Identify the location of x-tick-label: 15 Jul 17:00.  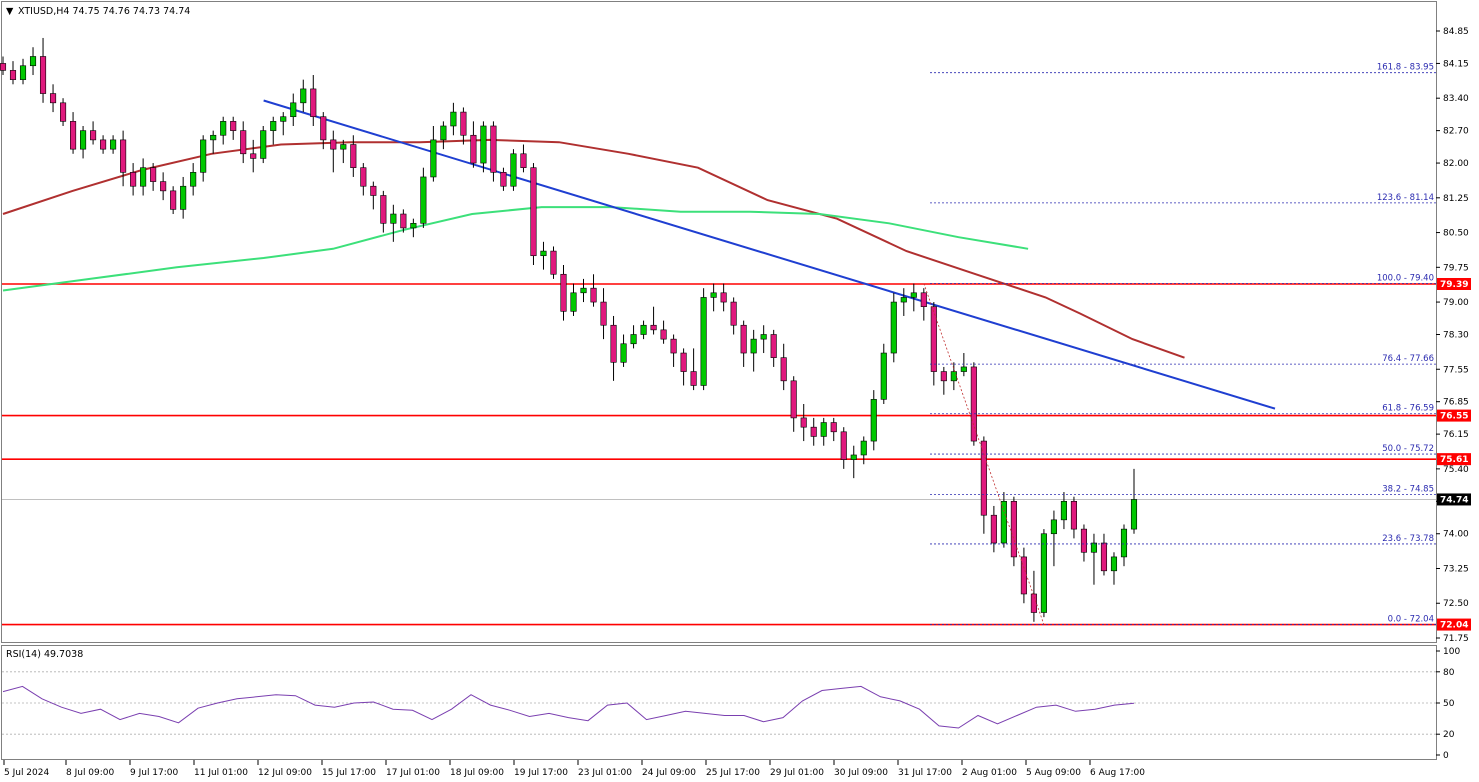
(349, 773).